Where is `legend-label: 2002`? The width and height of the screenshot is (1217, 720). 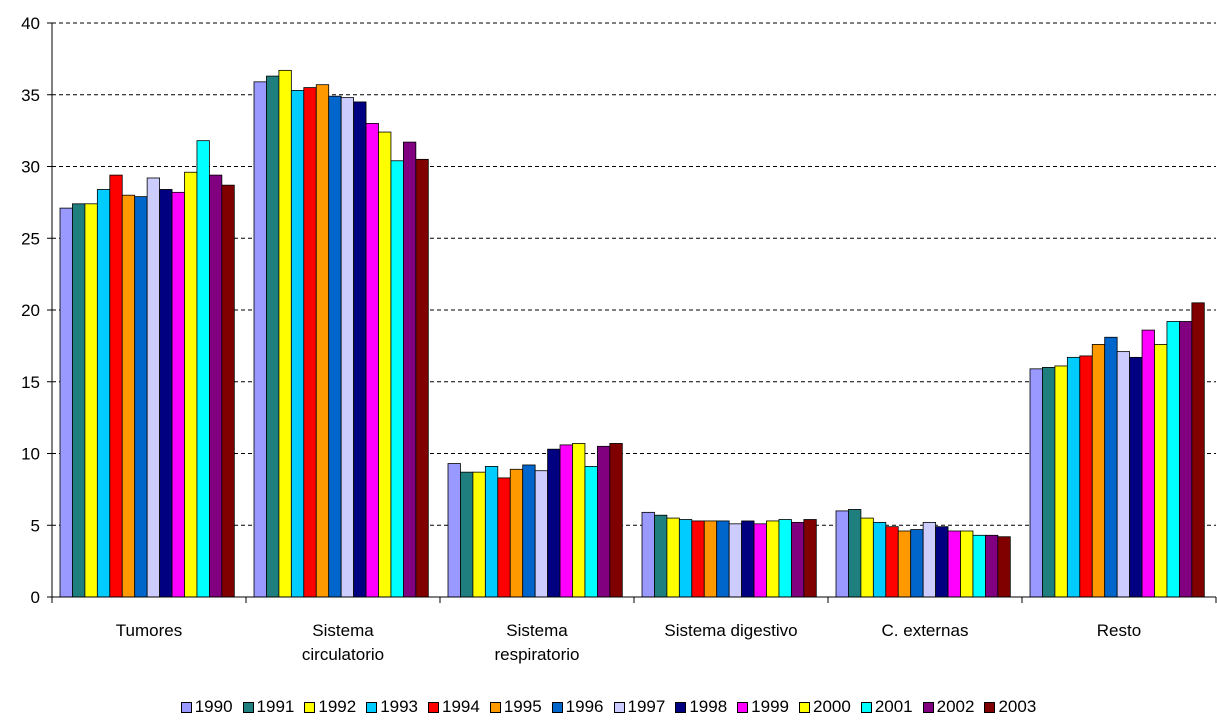
legend-label: 2002 is located at coordinates (955, 706).